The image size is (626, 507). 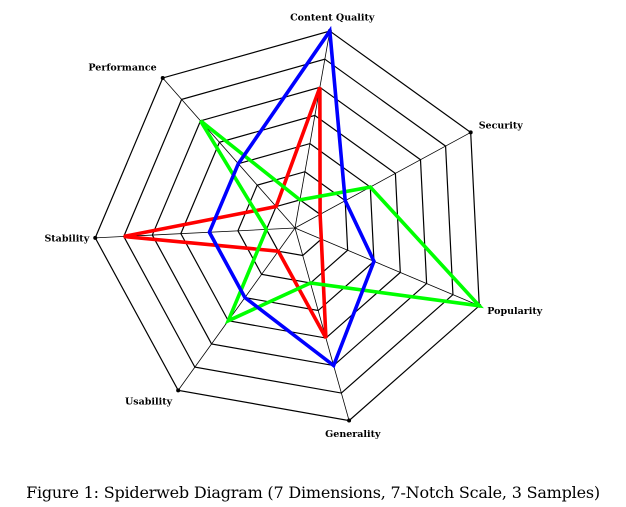 I want to click on axis-label-security: Security, so click(x=501, y=126).